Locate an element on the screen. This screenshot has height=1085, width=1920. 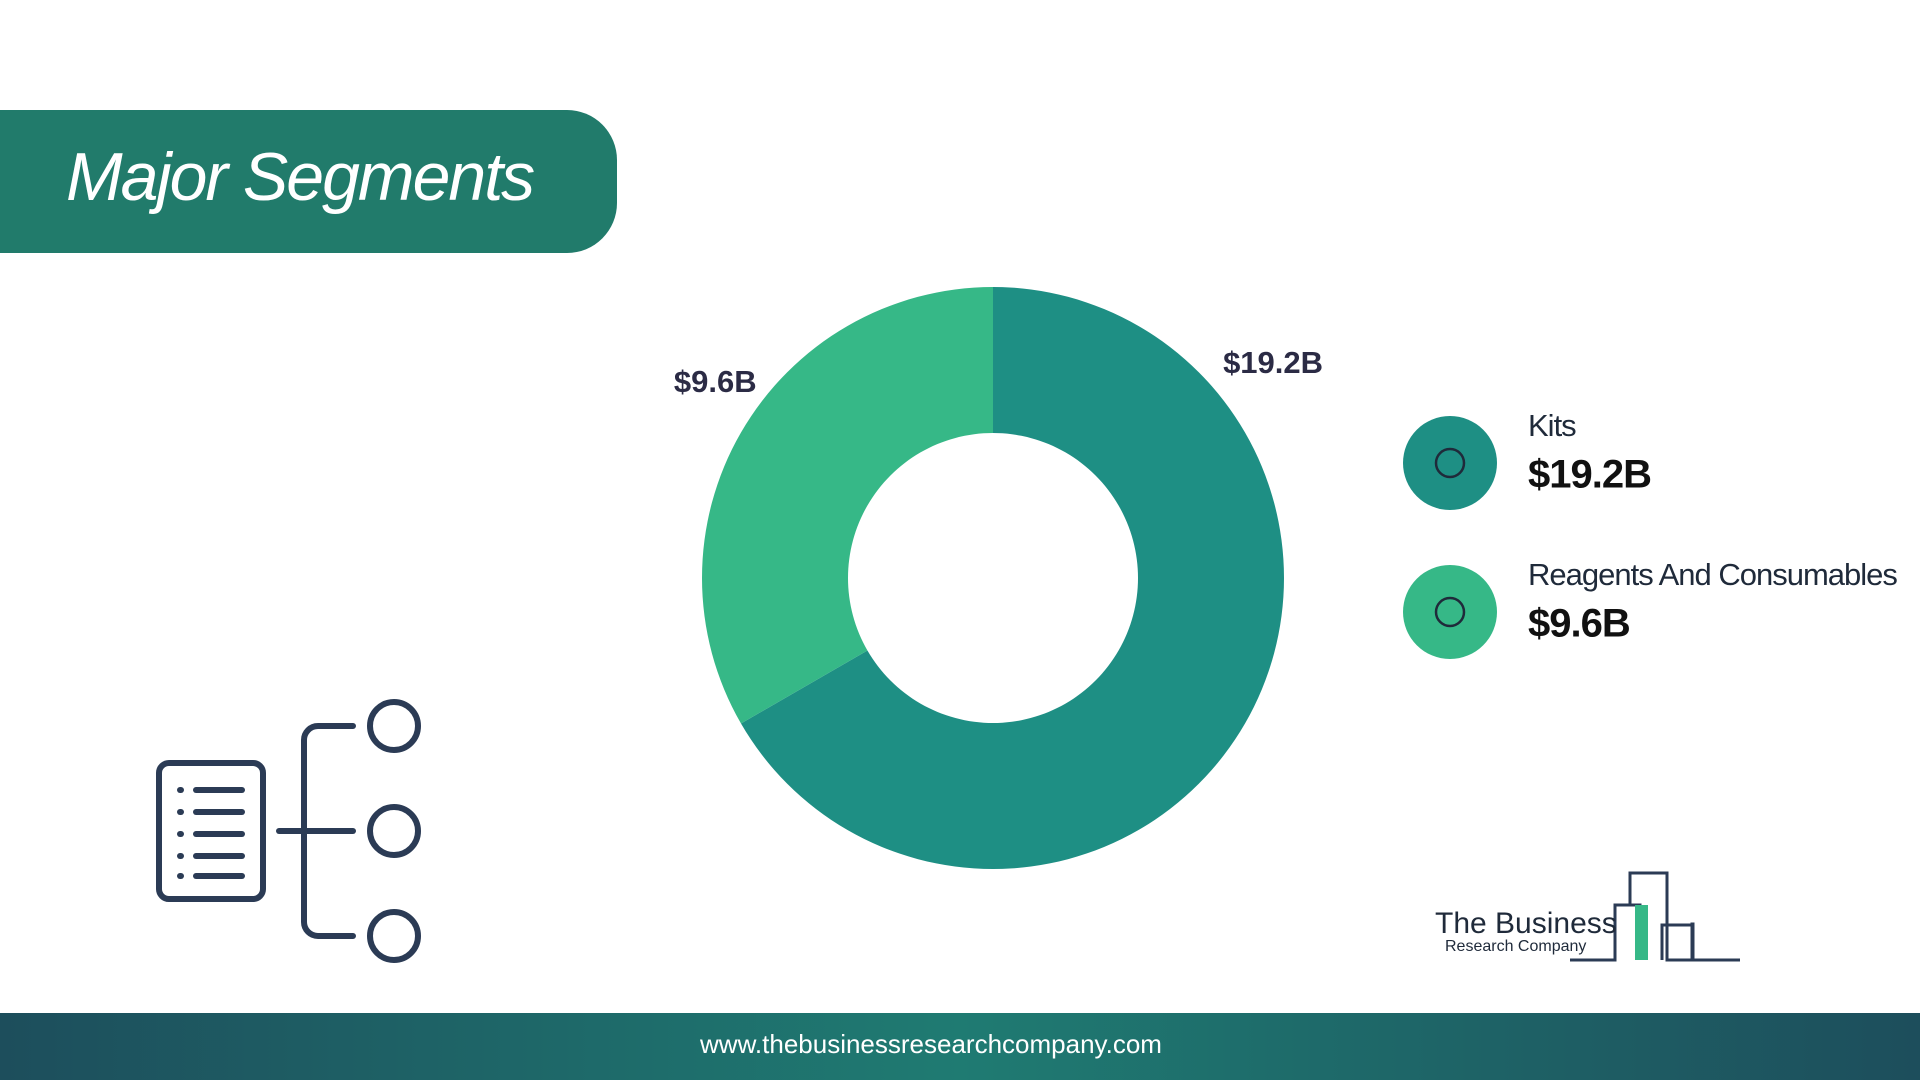
chart-title: Major Segments is located at coordinates (300, 177).